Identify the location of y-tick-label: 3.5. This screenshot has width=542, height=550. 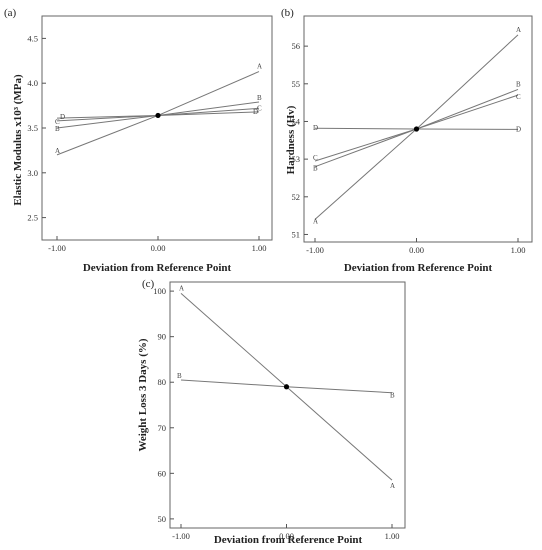
(32, 128).